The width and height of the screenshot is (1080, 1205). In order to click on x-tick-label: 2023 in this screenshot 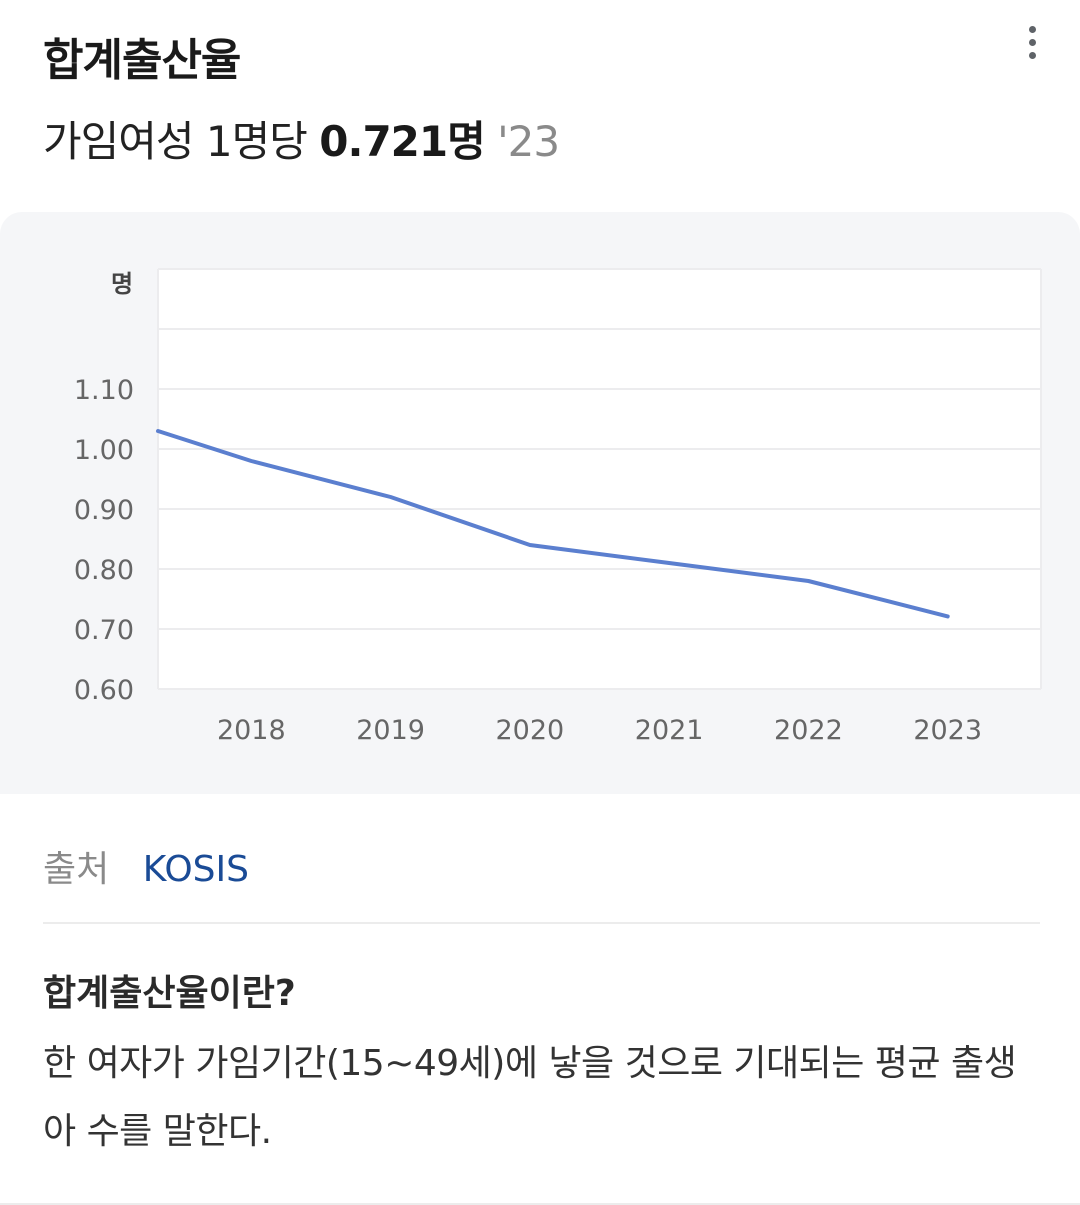, I will do `click(947, 730)`.